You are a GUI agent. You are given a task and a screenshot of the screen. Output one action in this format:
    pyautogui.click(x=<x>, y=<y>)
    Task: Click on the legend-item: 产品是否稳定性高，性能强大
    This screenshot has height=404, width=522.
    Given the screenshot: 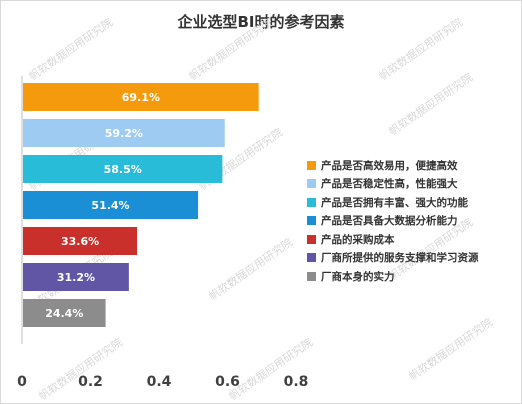 What is the action you would take?
    pyautogui.click(x=393, y=184)
    